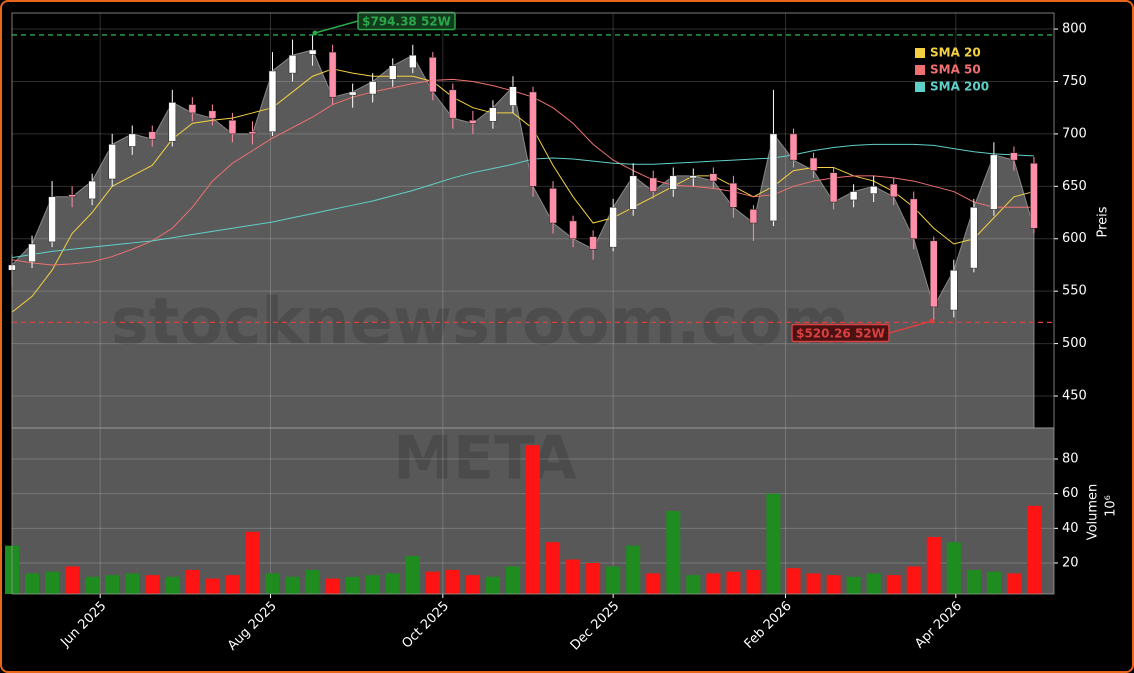 This screenshot has height=673, width=1134. I want to click on y-tick-label: 650, so click(1074, 186).